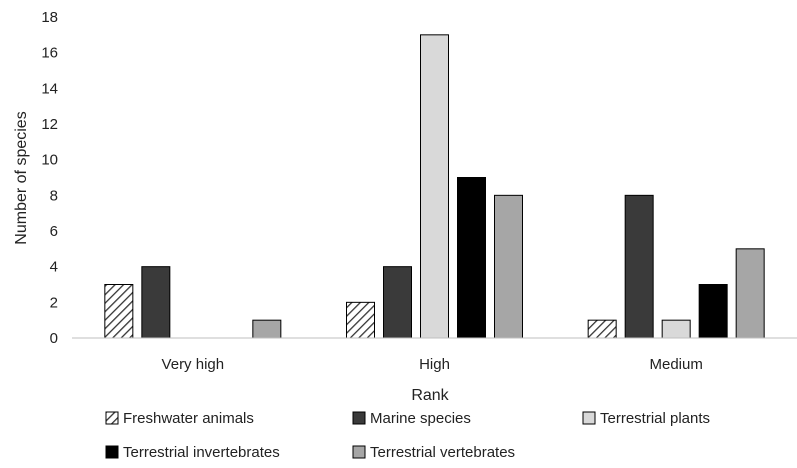 The height and width of the screenshot is (468, 797). What do you see at coordinates (156, 302) in the screenshot?
I see `bar-marine-species-very-high` at bounding box center [156, 302].